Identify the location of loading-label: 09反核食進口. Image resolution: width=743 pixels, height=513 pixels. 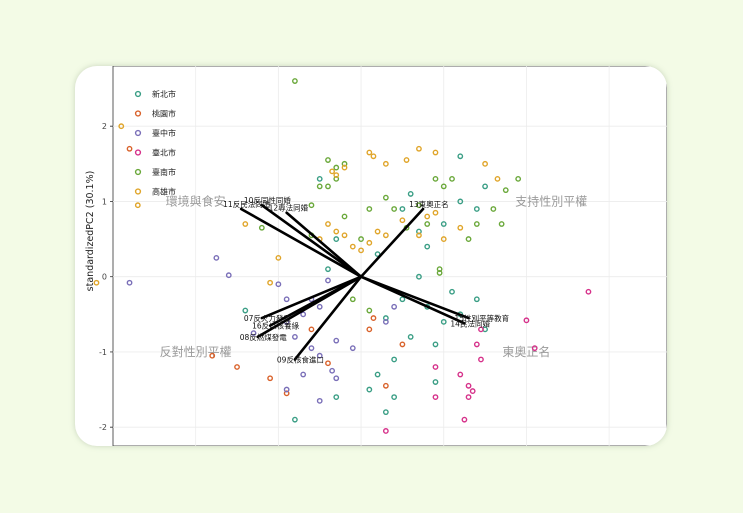
(300, 359).